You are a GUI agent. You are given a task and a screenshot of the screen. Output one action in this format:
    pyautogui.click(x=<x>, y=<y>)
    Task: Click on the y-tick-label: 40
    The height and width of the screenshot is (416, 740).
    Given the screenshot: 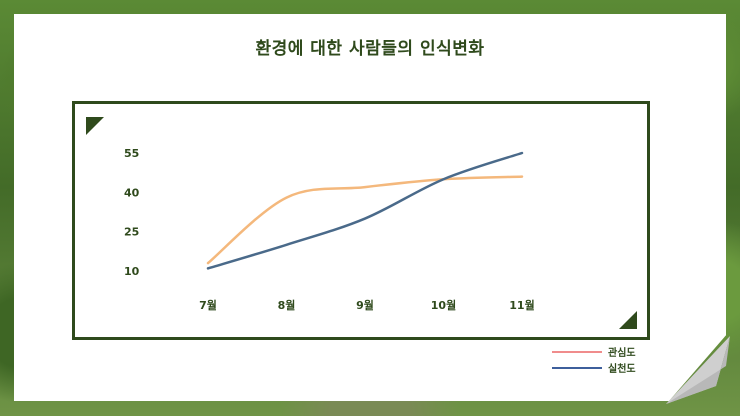 What is the action you would take?
    pyautogui.click(x=132, y=192)
    